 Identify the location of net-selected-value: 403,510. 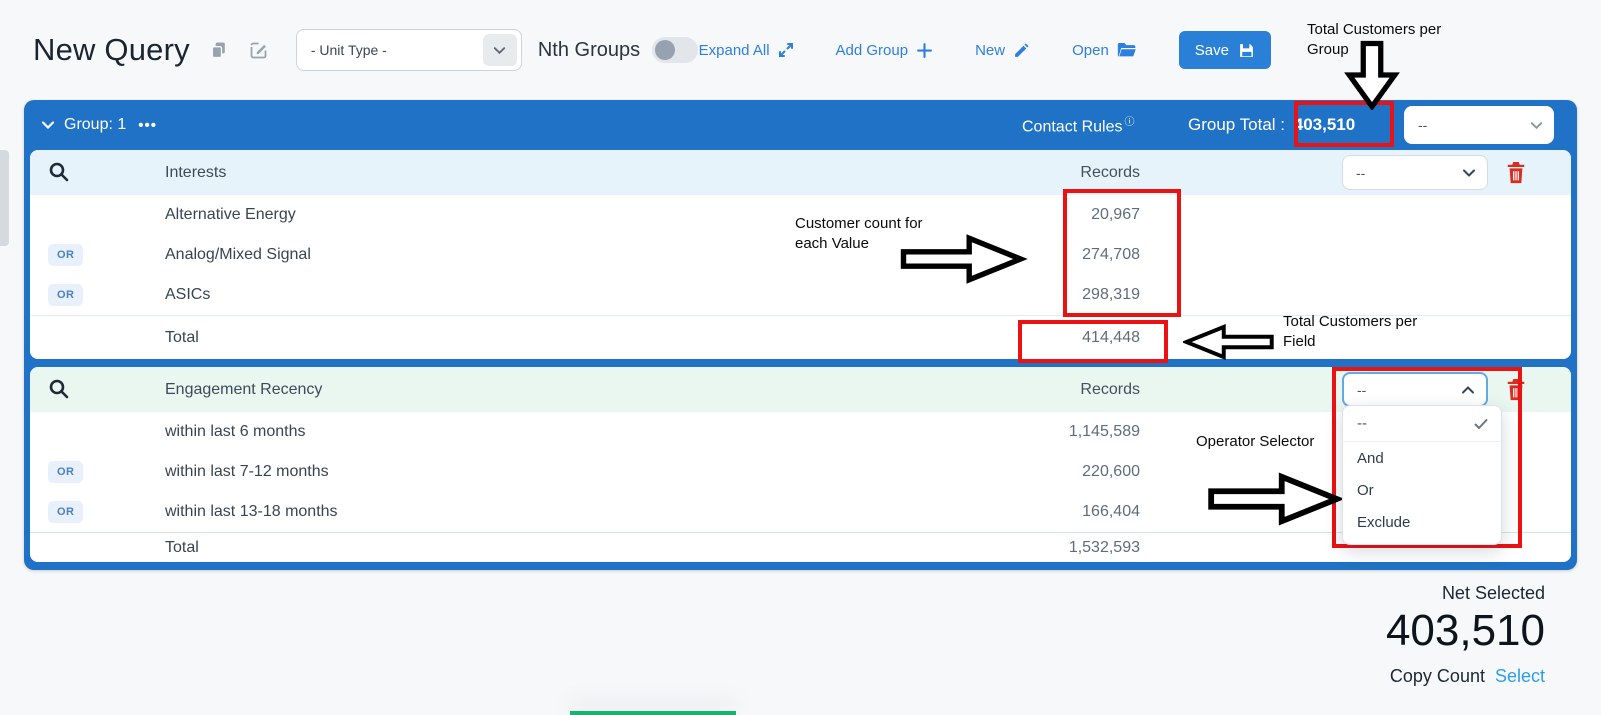
(1465, 630).